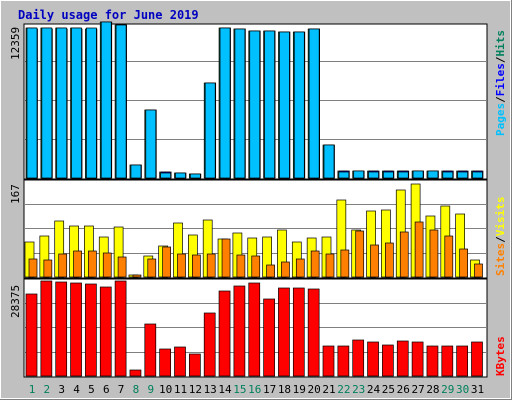 This screenshot has height=400, width=512. What do you see at coordinates (15, 43) in the screenshot?
I see `hits-max-label: 12359` at bounding box center [15, 43].